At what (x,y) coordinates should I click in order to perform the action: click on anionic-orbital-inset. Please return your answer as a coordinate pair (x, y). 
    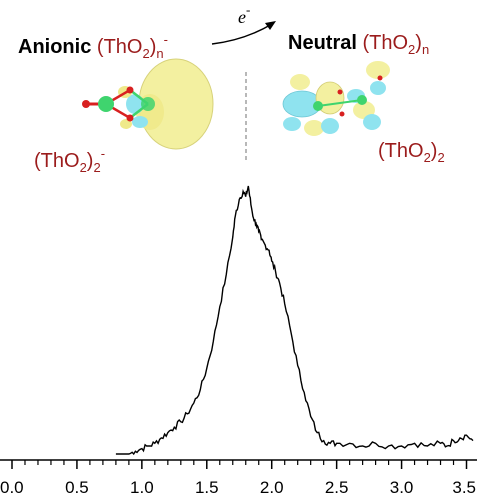
    Looking at the image, I should click on (148, 104).